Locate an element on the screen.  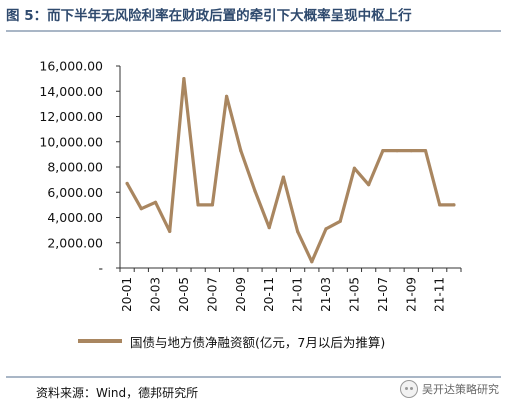
y-tick-label: 16,000.00 is located at coordinates (71, 66).